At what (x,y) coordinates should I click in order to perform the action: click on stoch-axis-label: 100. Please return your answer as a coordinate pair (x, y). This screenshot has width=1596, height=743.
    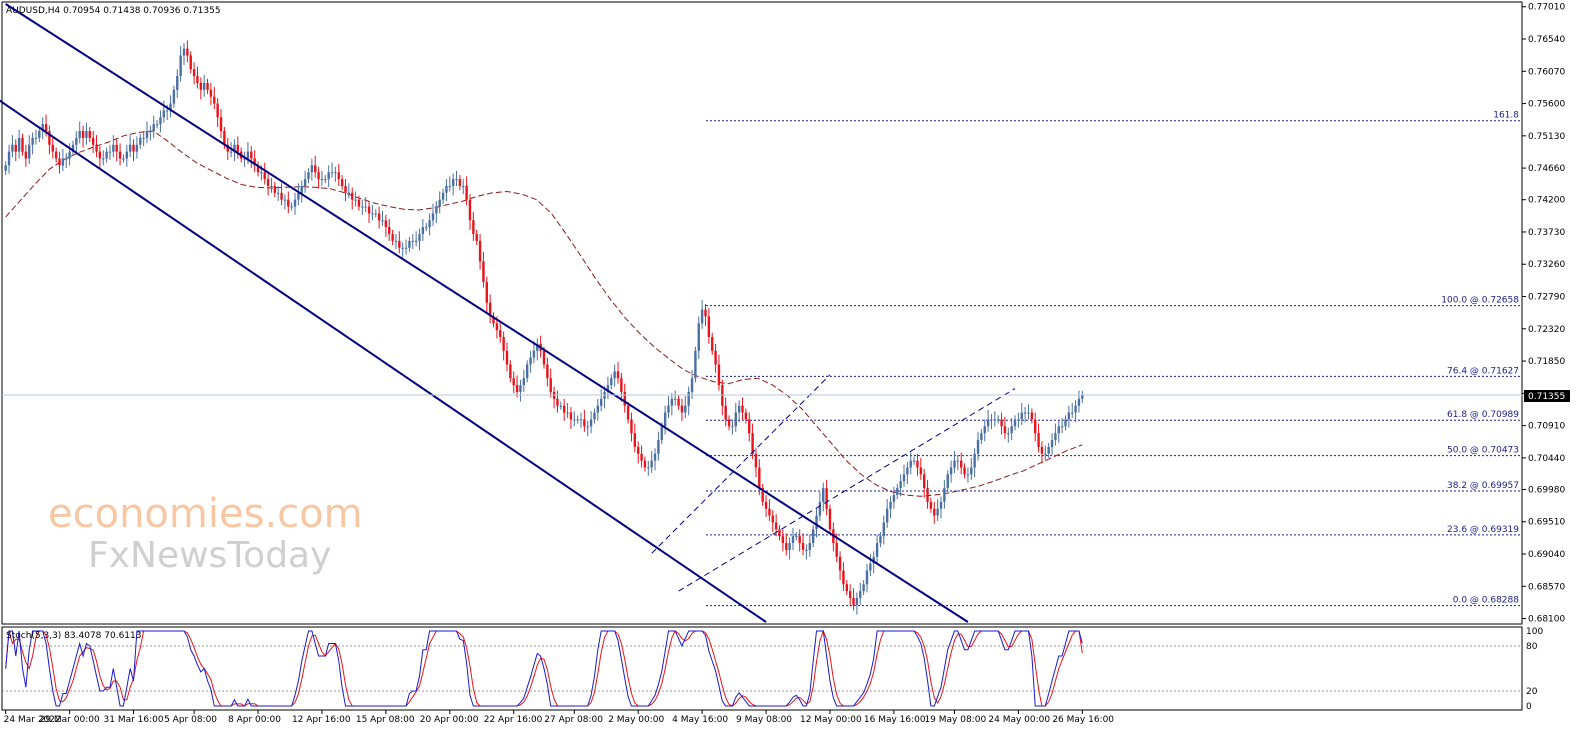
    Looking at the image, I should click on (1534, 632).